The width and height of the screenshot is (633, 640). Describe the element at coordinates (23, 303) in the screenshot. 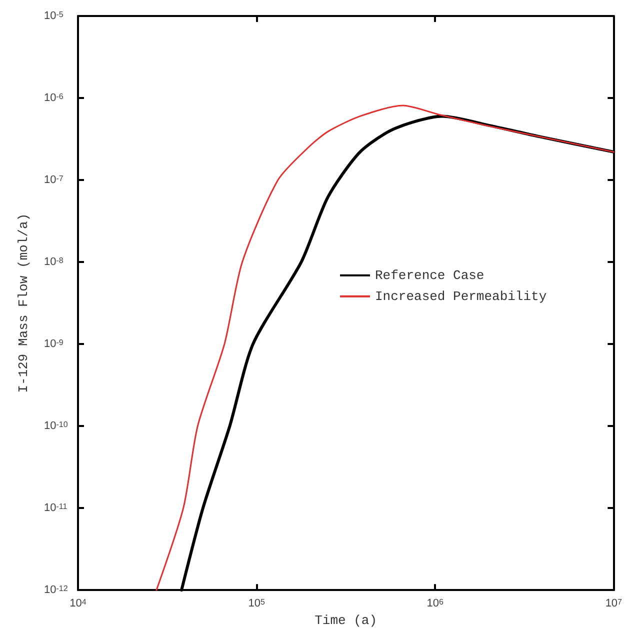

I see `y-axis-title: I-129 Mass Flow (mol/a)` at that location.